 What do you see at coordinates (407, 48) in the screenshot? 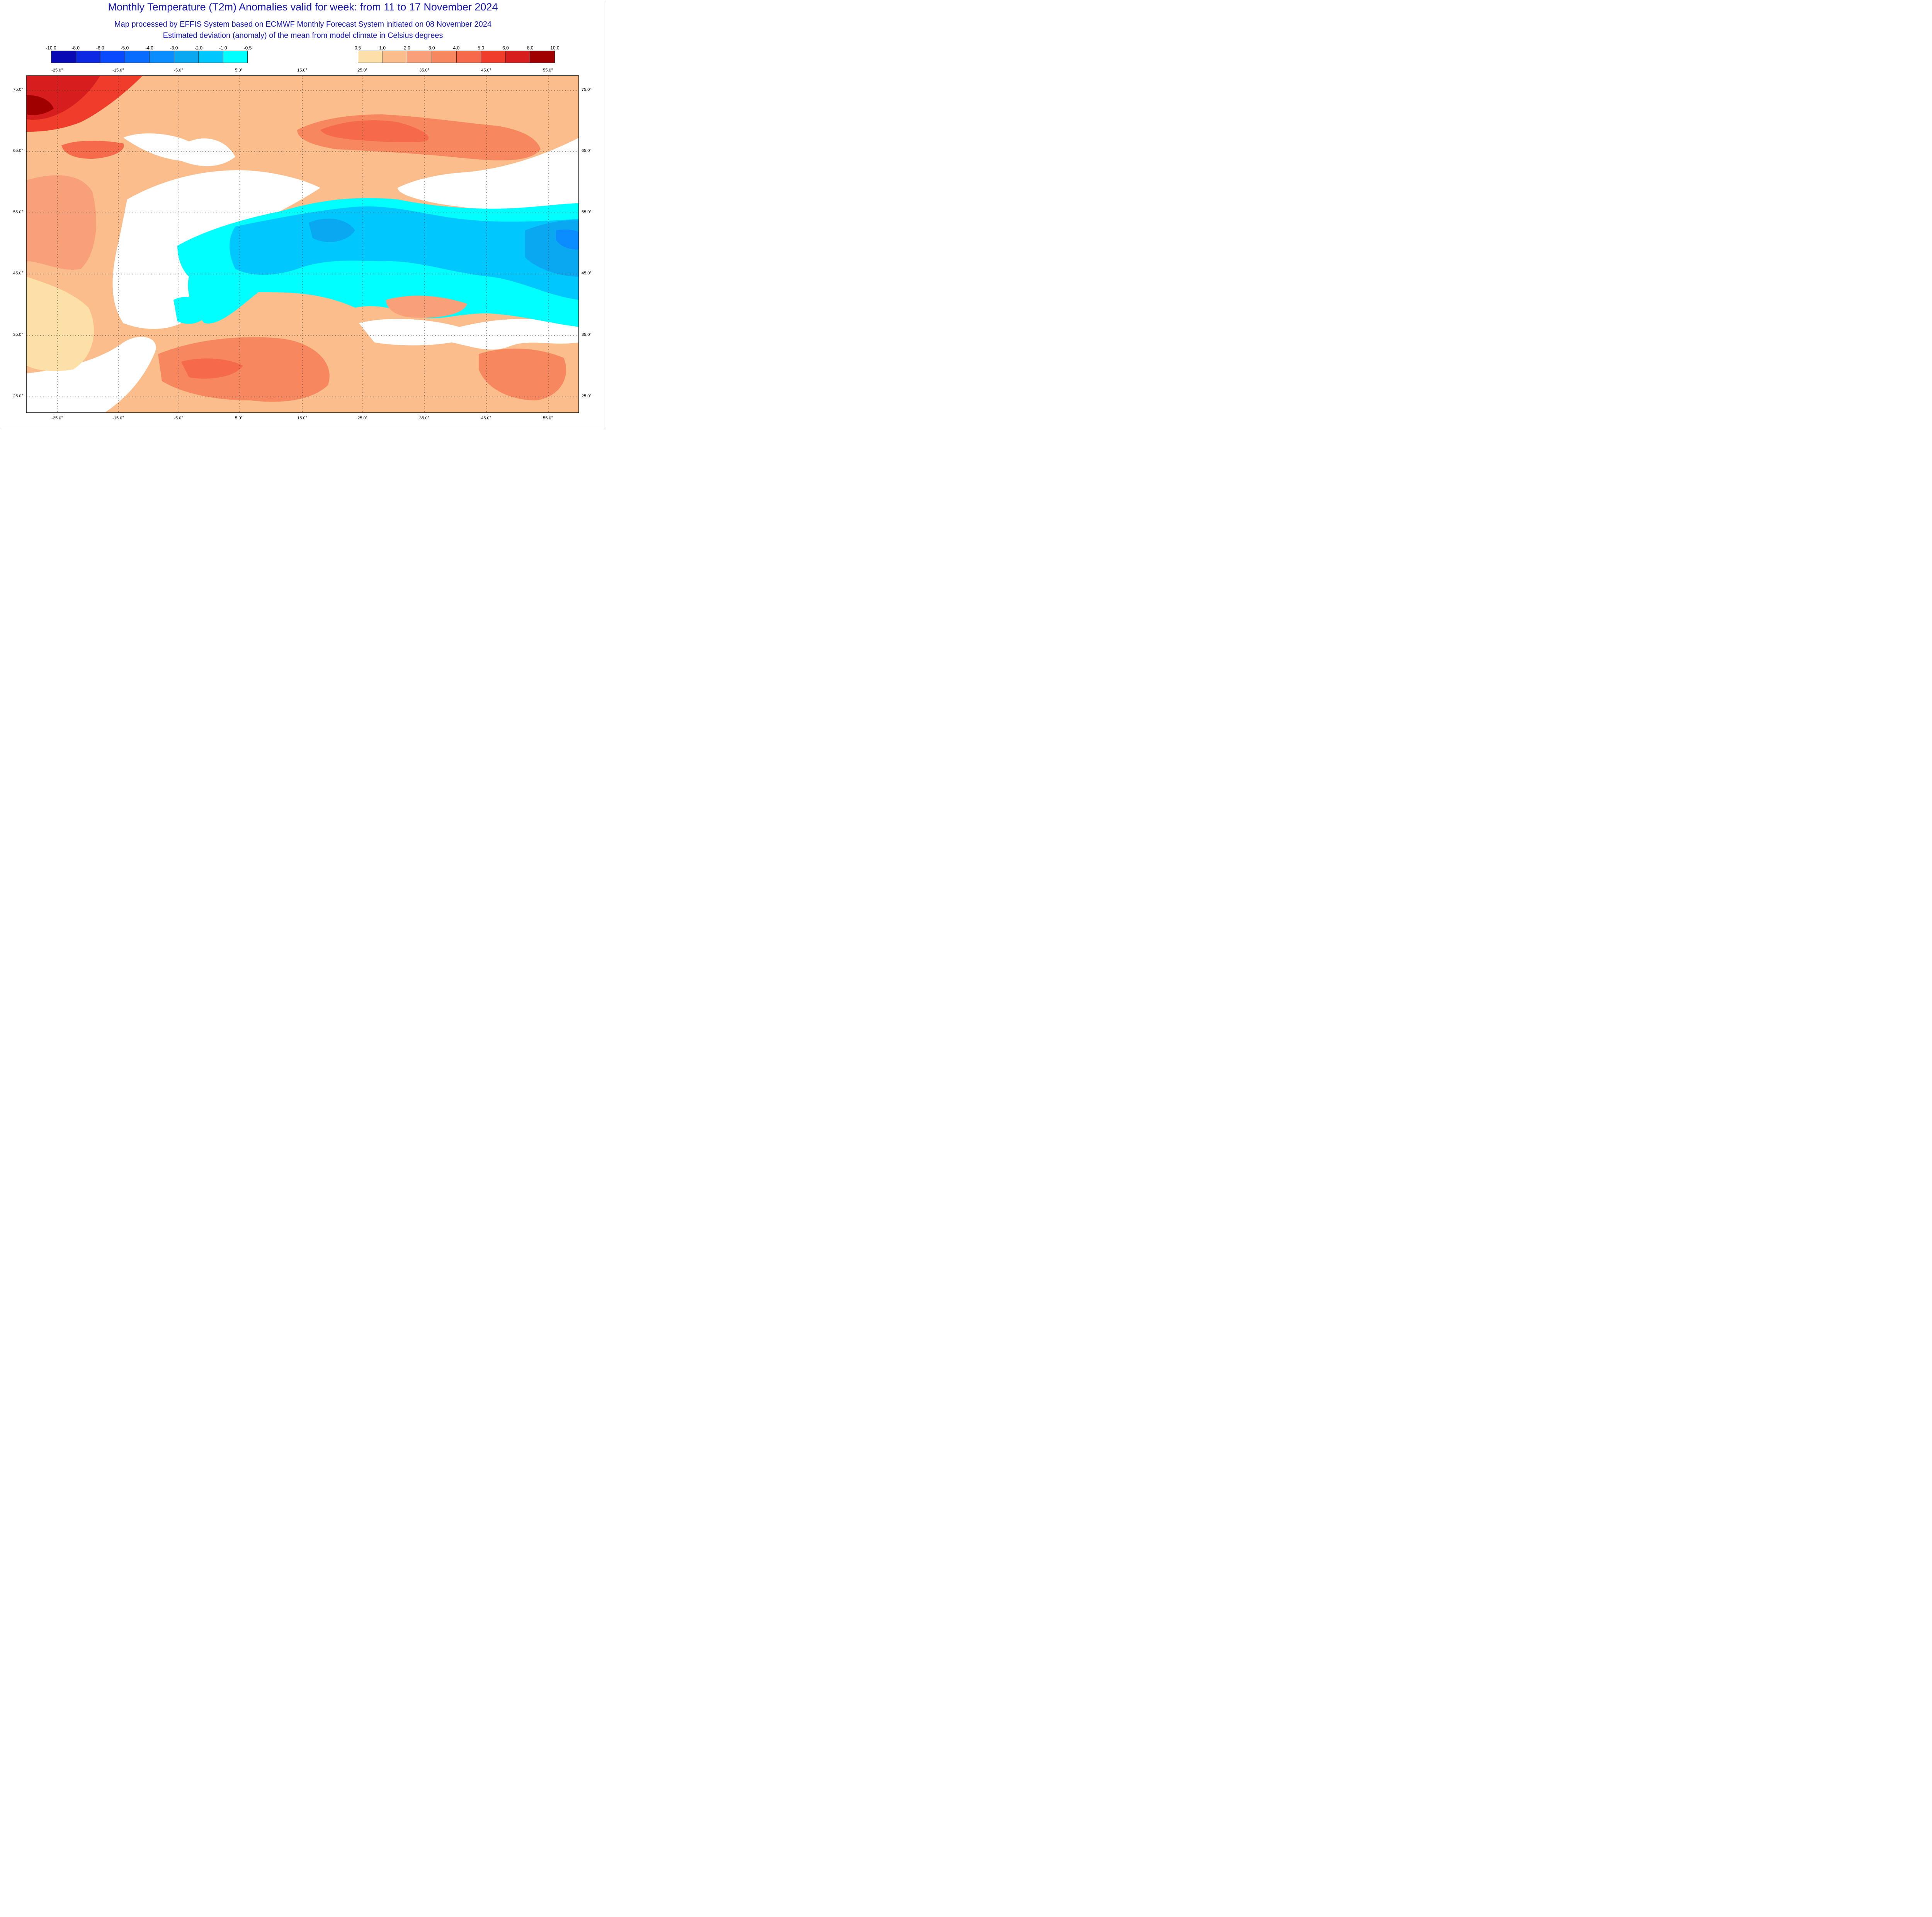
I see `legend-warm-tick-label: 2.0` at bounding box center [407, 48].